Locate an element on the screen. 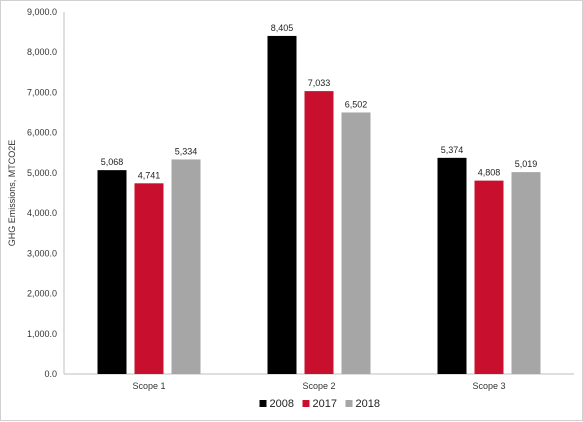 This screenshot has height=422, width=583. y-tick-label: 6,000.0 is located at coordinates (42, 133).